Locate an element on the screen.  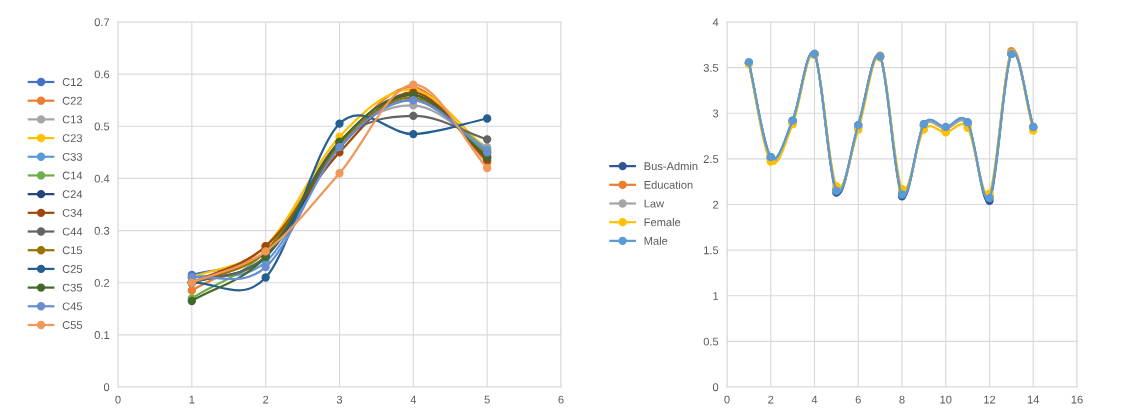
legend-label: C25 is located at coordinates (72, 269).